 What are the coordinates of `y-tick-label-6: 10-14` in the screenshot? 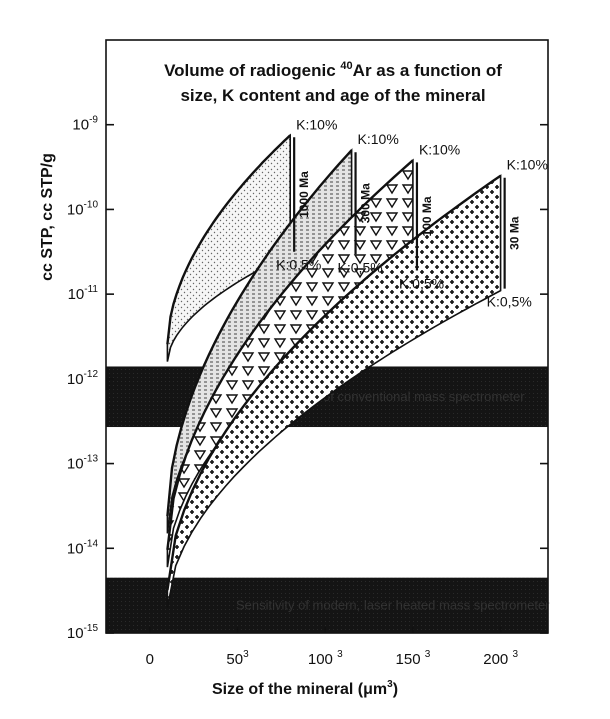 It's located at (83, 547).